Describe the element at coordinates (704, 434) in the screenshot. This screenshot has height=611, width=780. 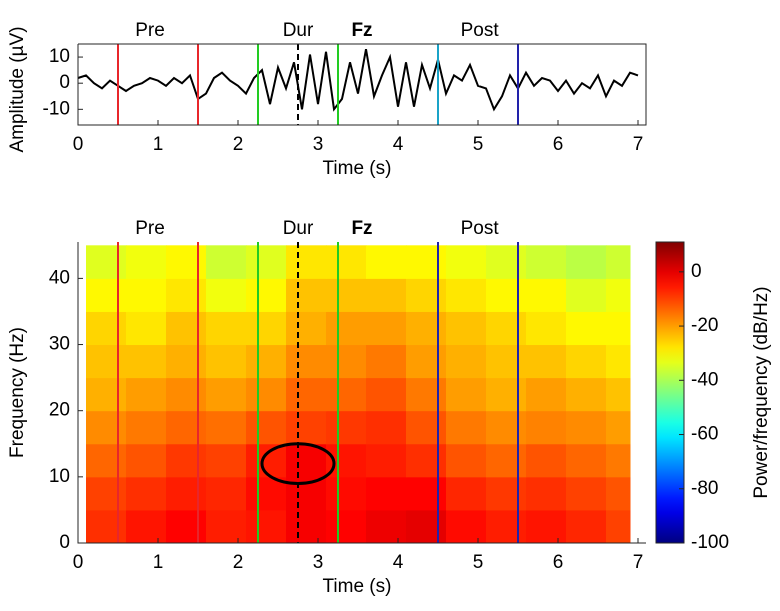
I see `colorbar-tick-label: -60` at that location.